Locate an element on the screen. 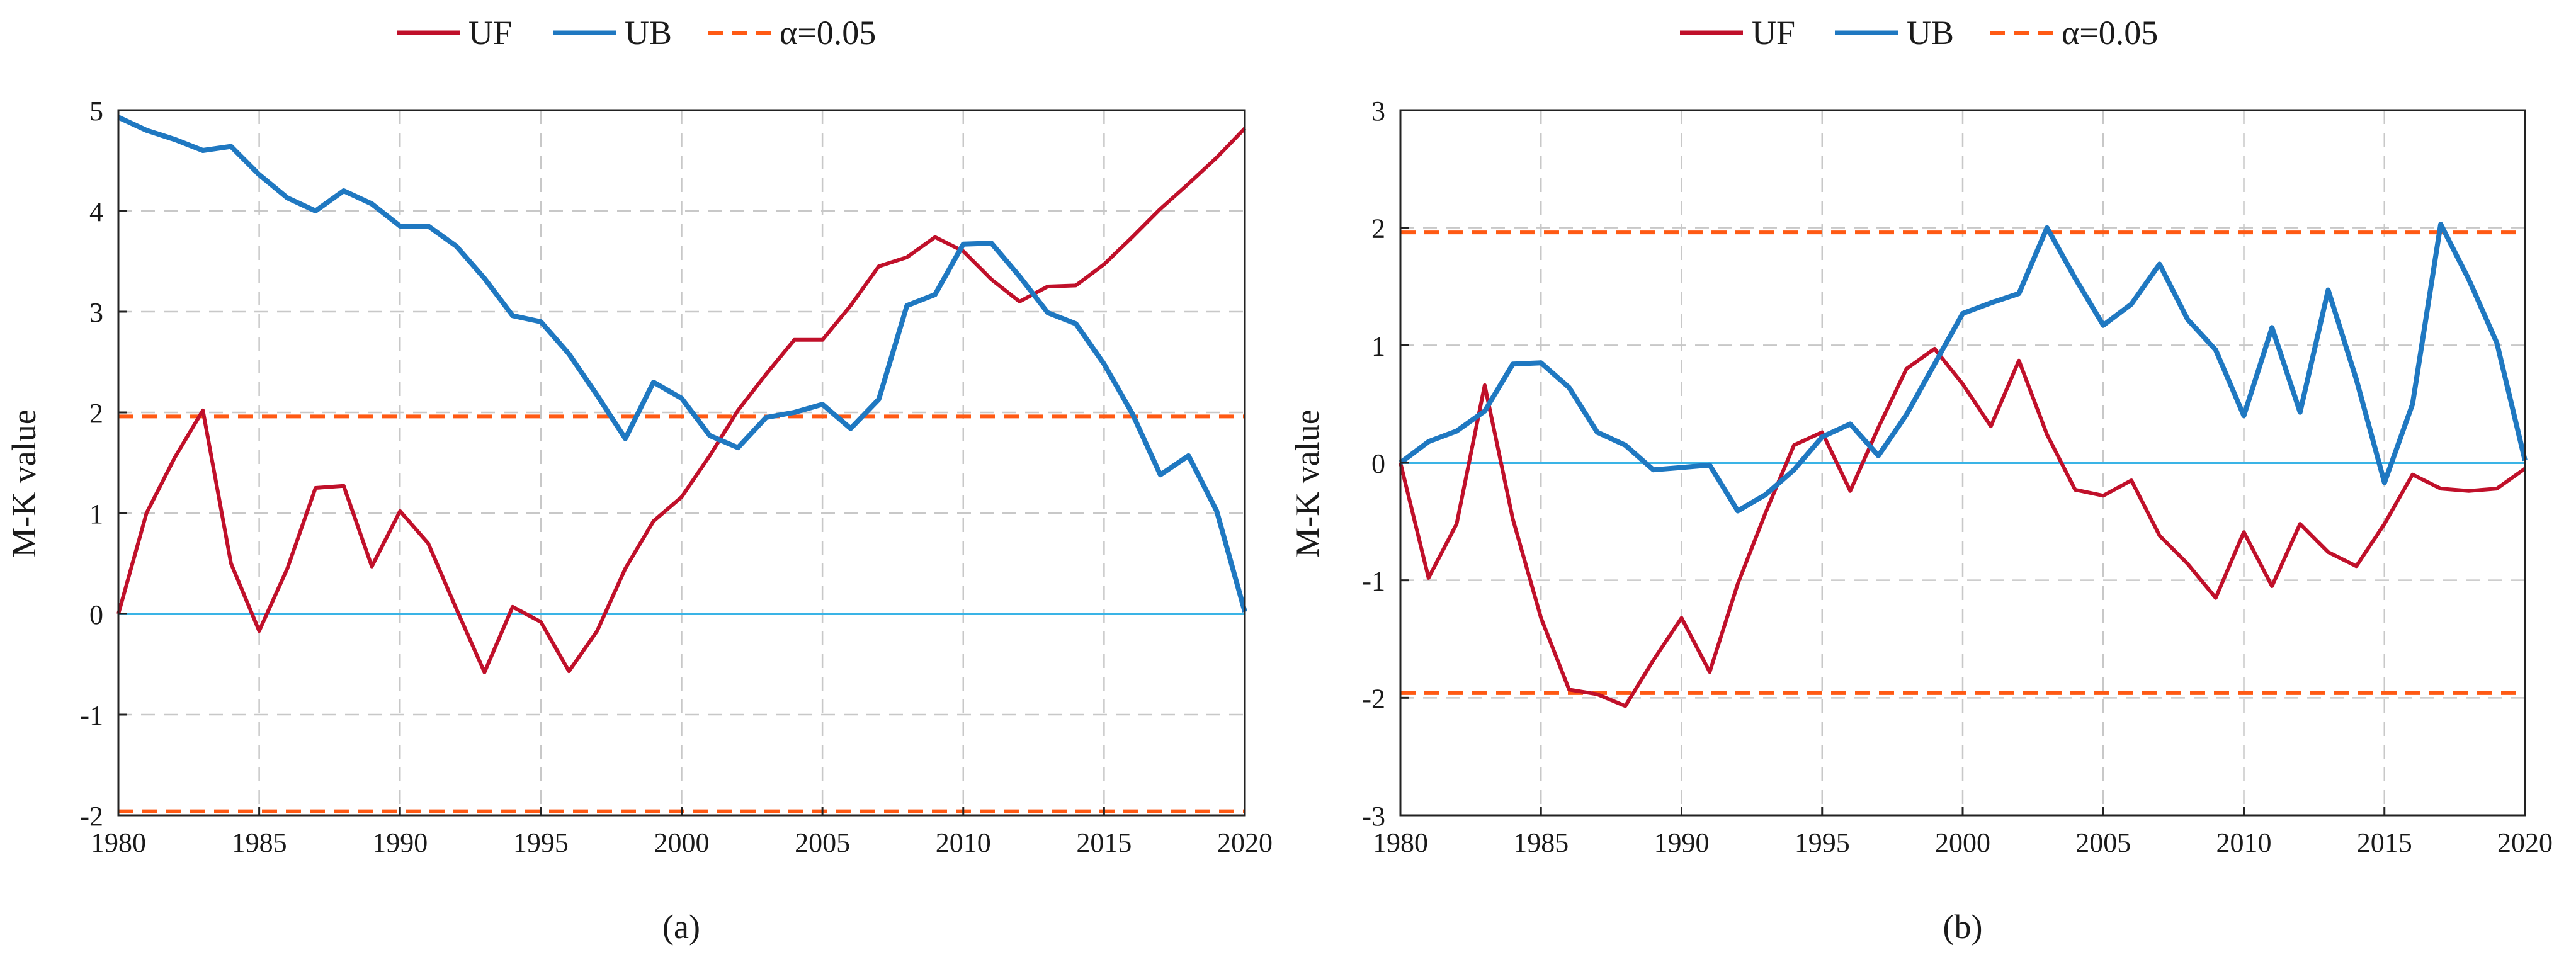 This screenshot has width=2576, height=957. xtick-label-a-2000: 2000 is located at coordinates (682, 842).